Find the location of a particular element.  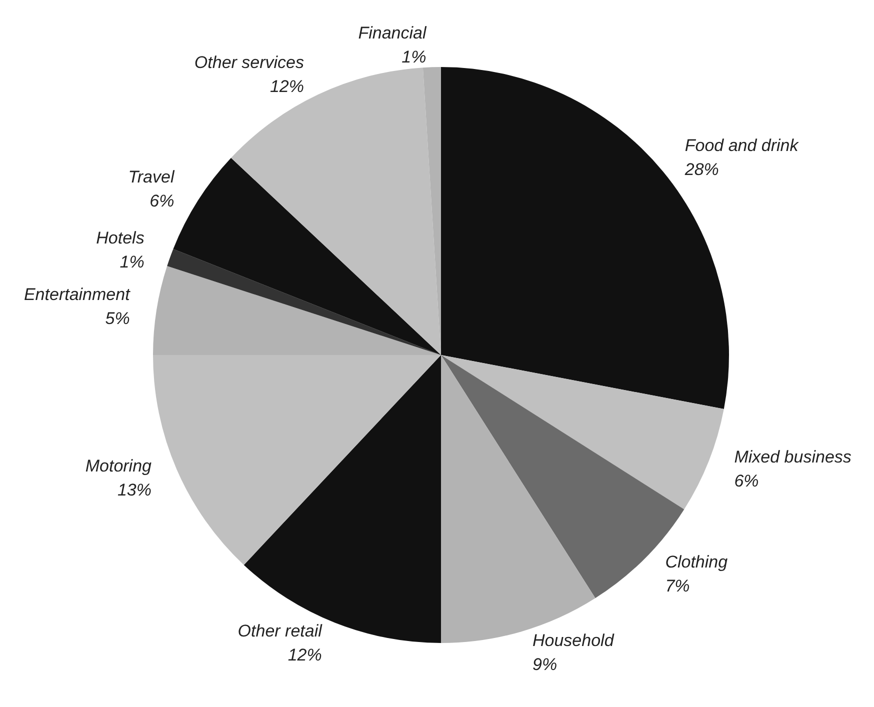

data-label: 28% is located at coordinates (701, 169).